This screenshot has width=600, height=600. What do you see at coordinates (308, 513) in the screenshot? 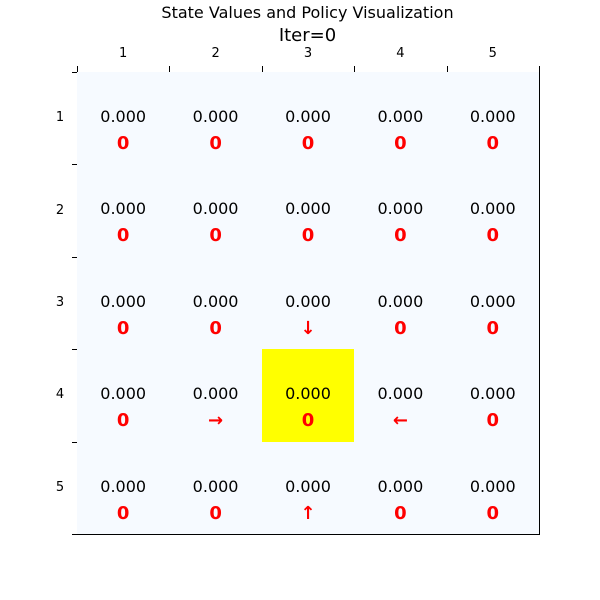
I see `policy-label: ↑` at bounding box center [308, 513].